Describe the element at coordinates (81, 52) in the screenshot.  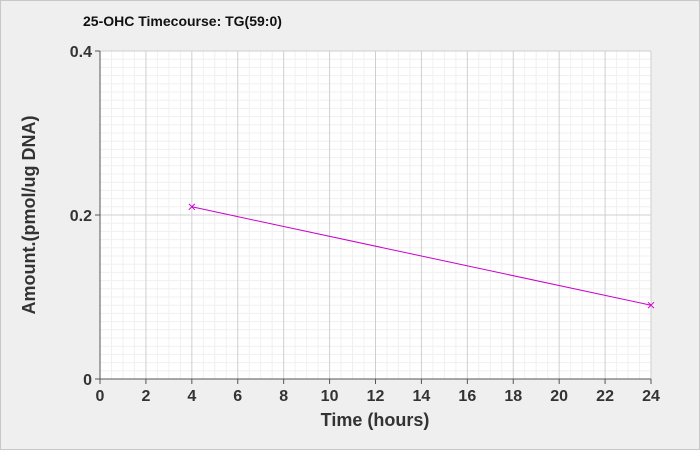
I see `y-tick-label: 0.4` at that location.